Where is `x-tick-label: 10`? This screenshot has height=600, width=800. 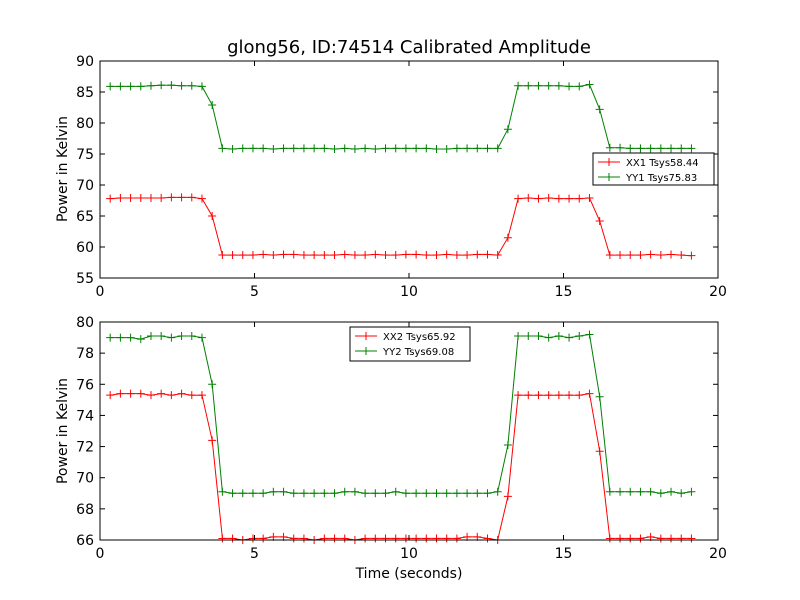 x-tick-label: 10 is located at coordinates (409, 554).